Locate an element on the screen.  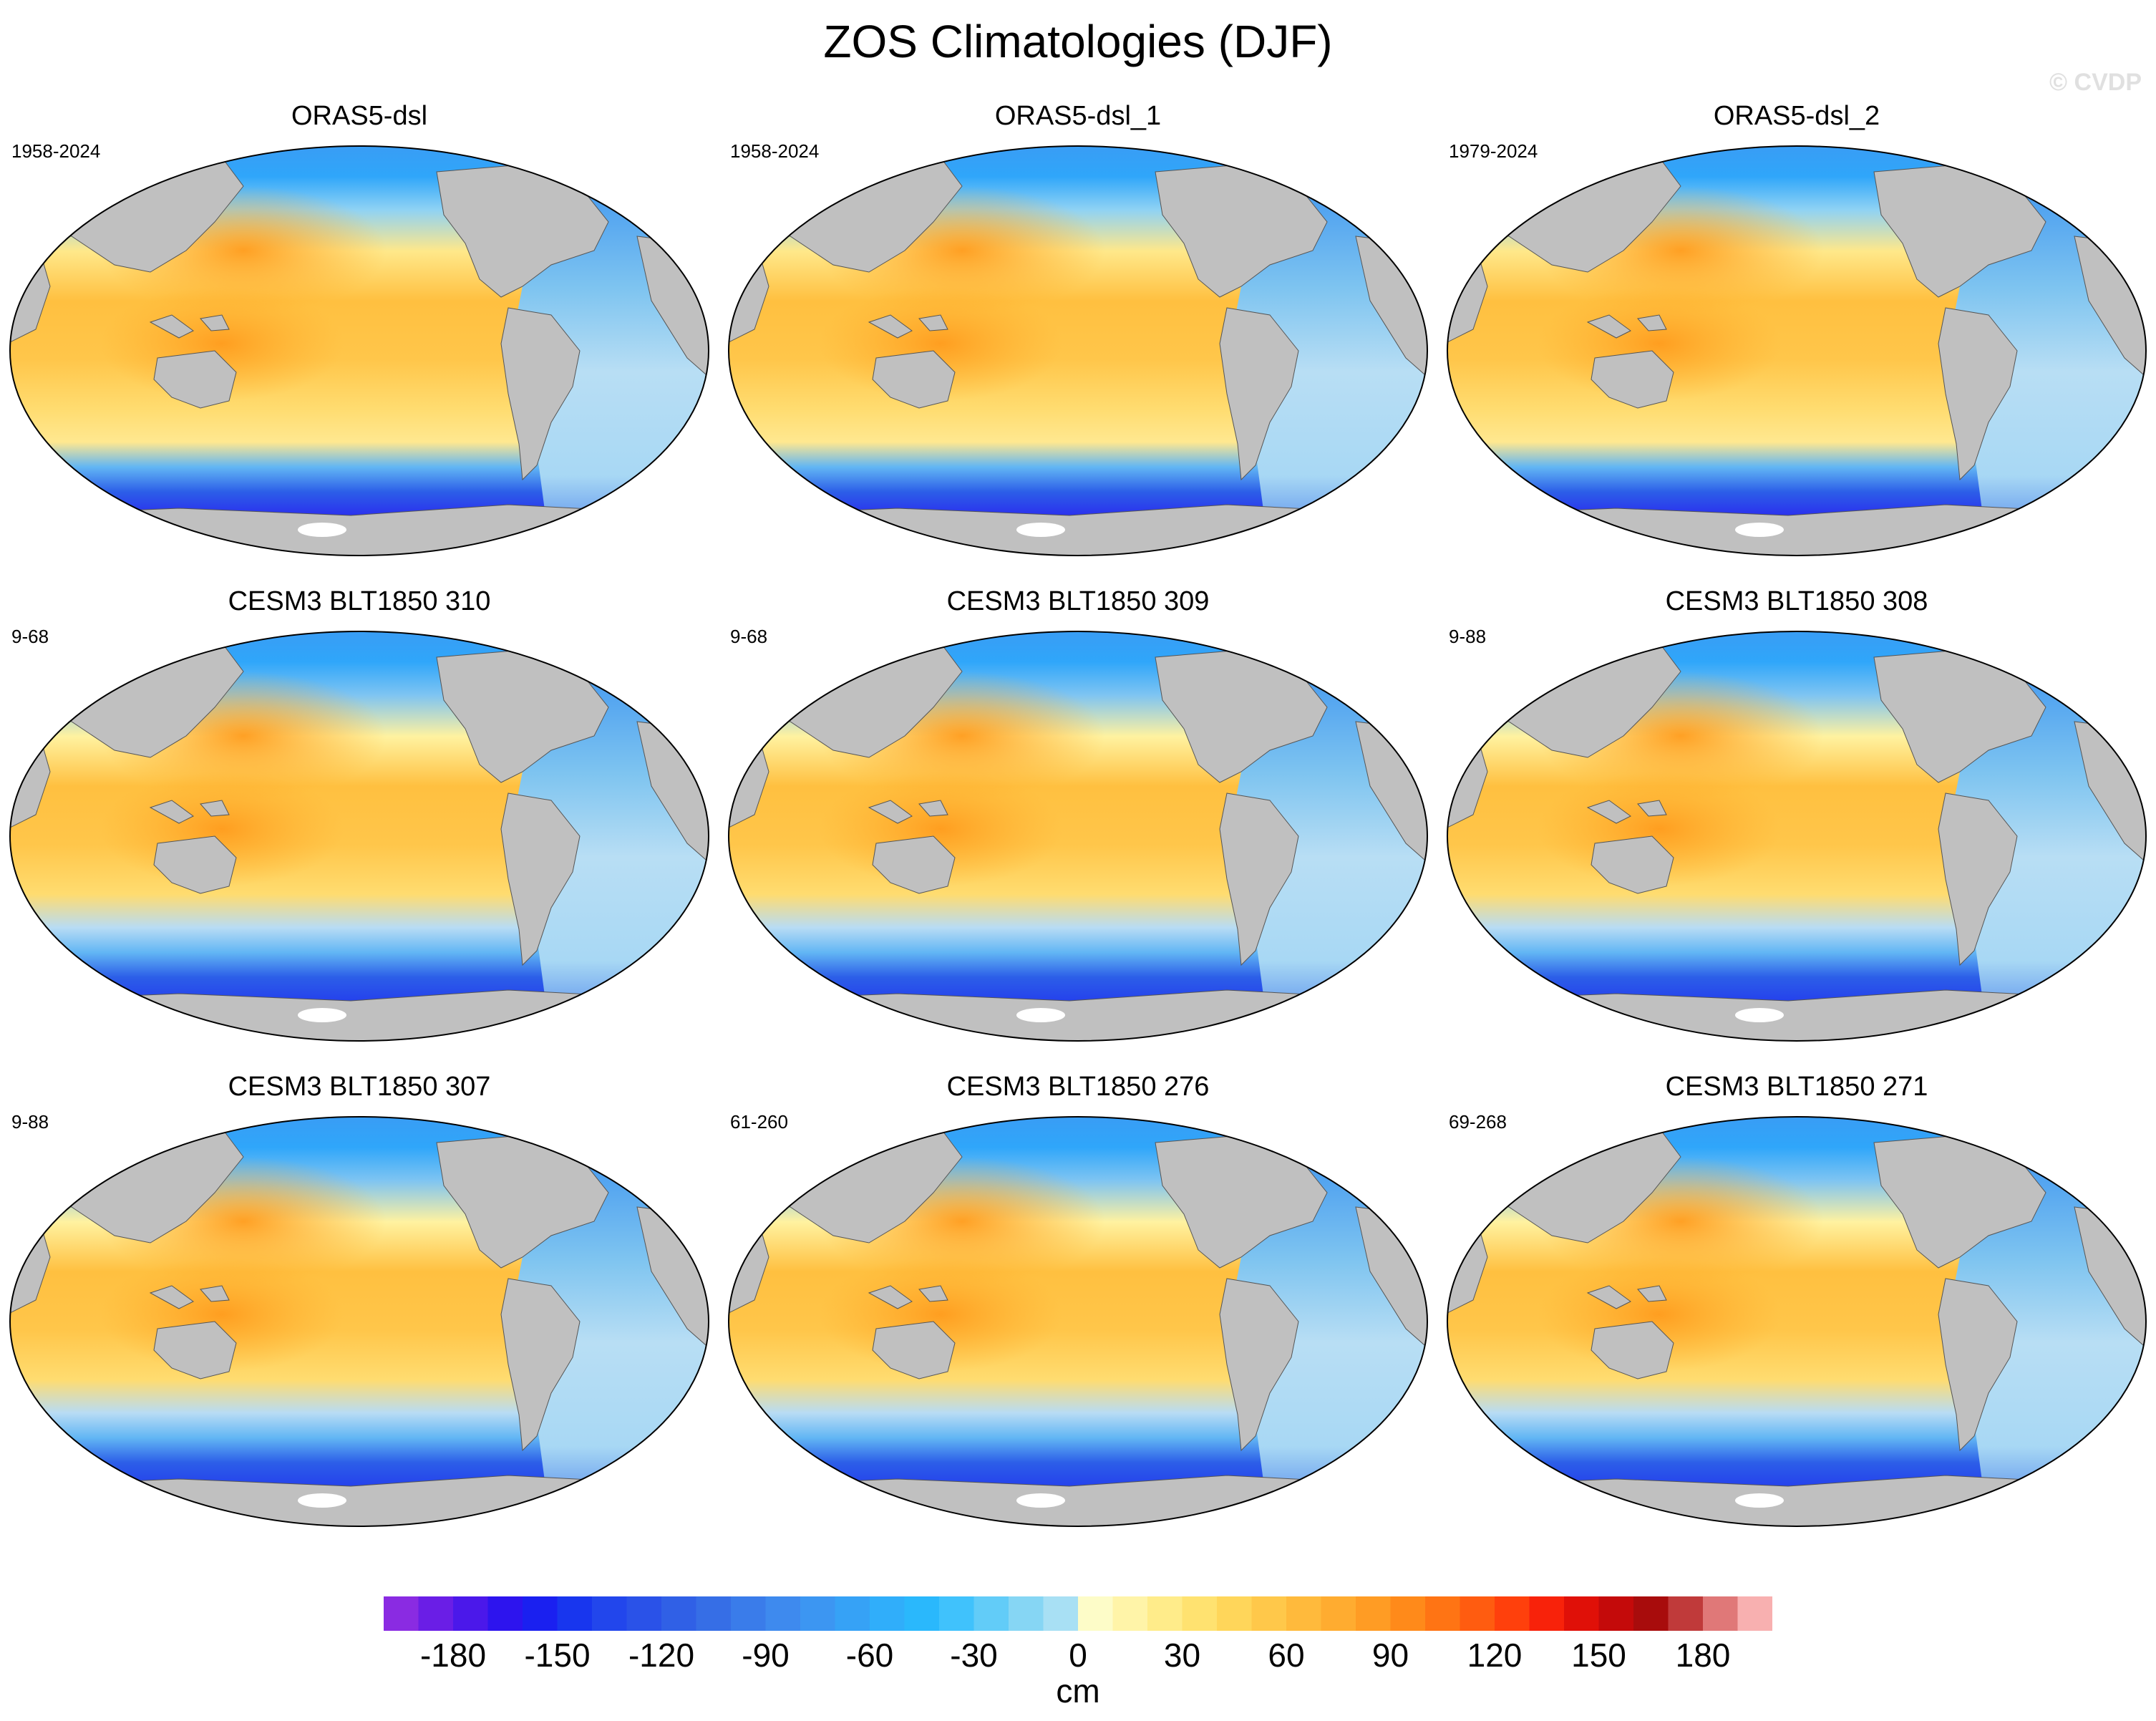
colorbar-tick-label: 60 is located at coordinates (1286, 1656).